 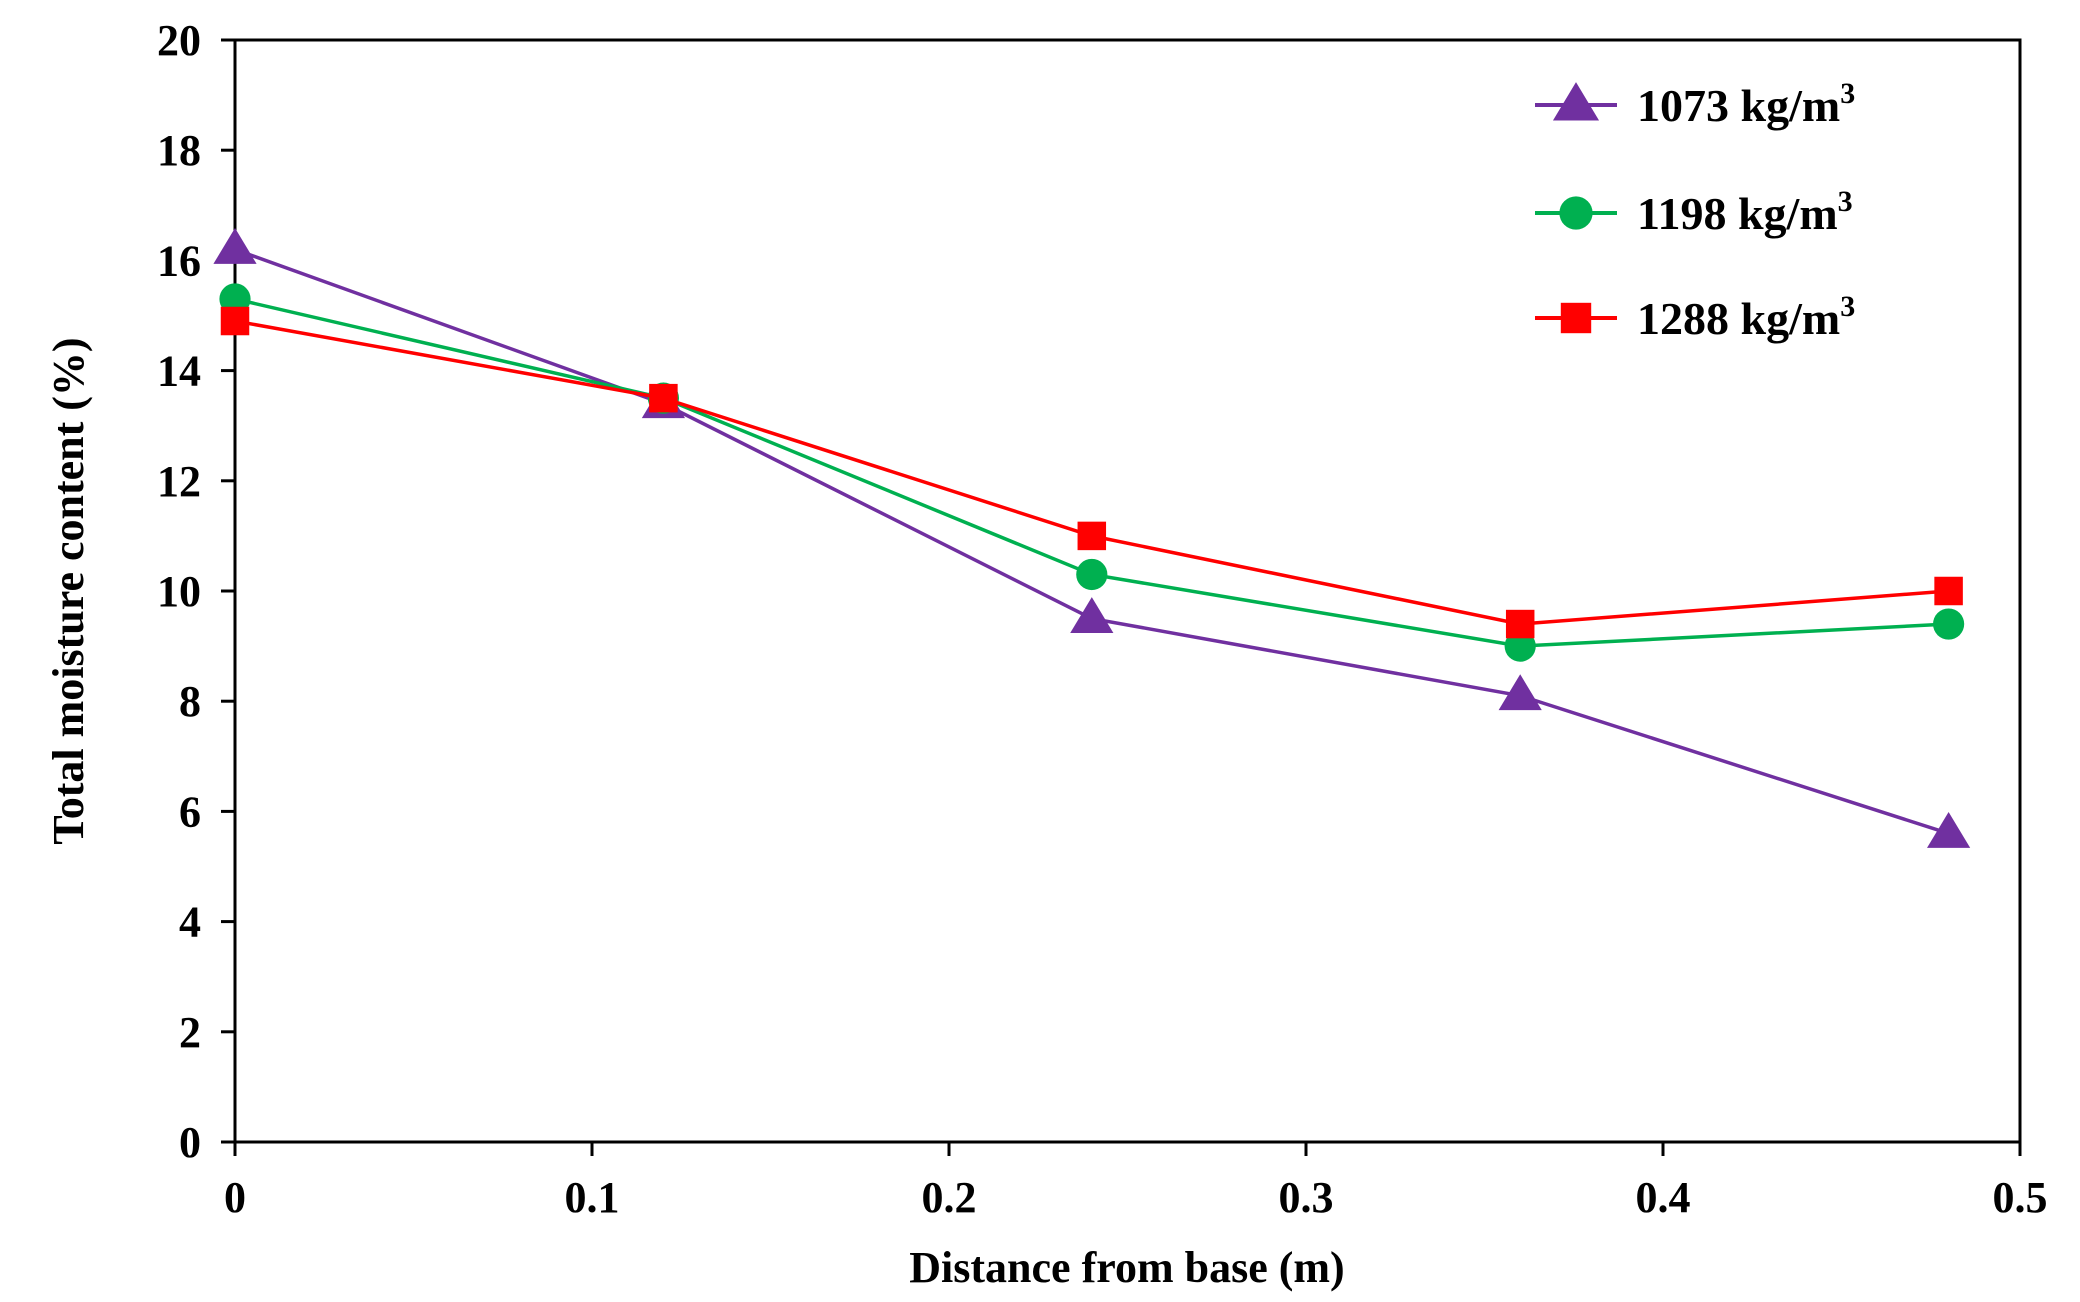 What do you see at coordinates (68, 590) in the screenshot?
I see `y-axis-title: Total moisture content (%)` at bounding box center [68, 590].